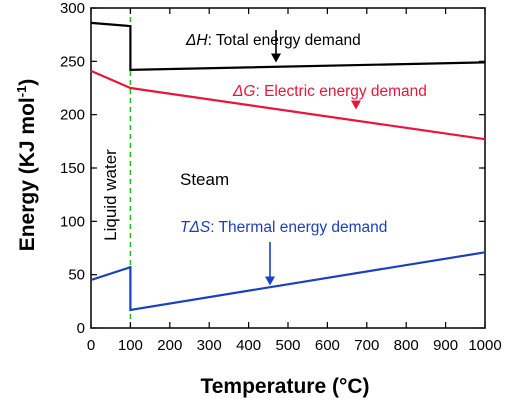 Image resolution: width=505 pixels, height=401 pixels. Describe the element at coordinates (72, 8) in the screenshot. I see `y-tick-label: 300` at that location.